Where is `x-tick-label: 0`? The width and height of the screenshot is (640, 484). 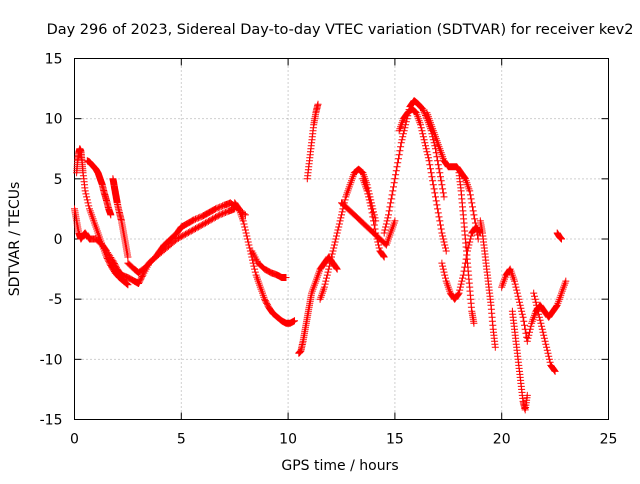
x-tick-label: 0 is located at coordinates (74, 440).